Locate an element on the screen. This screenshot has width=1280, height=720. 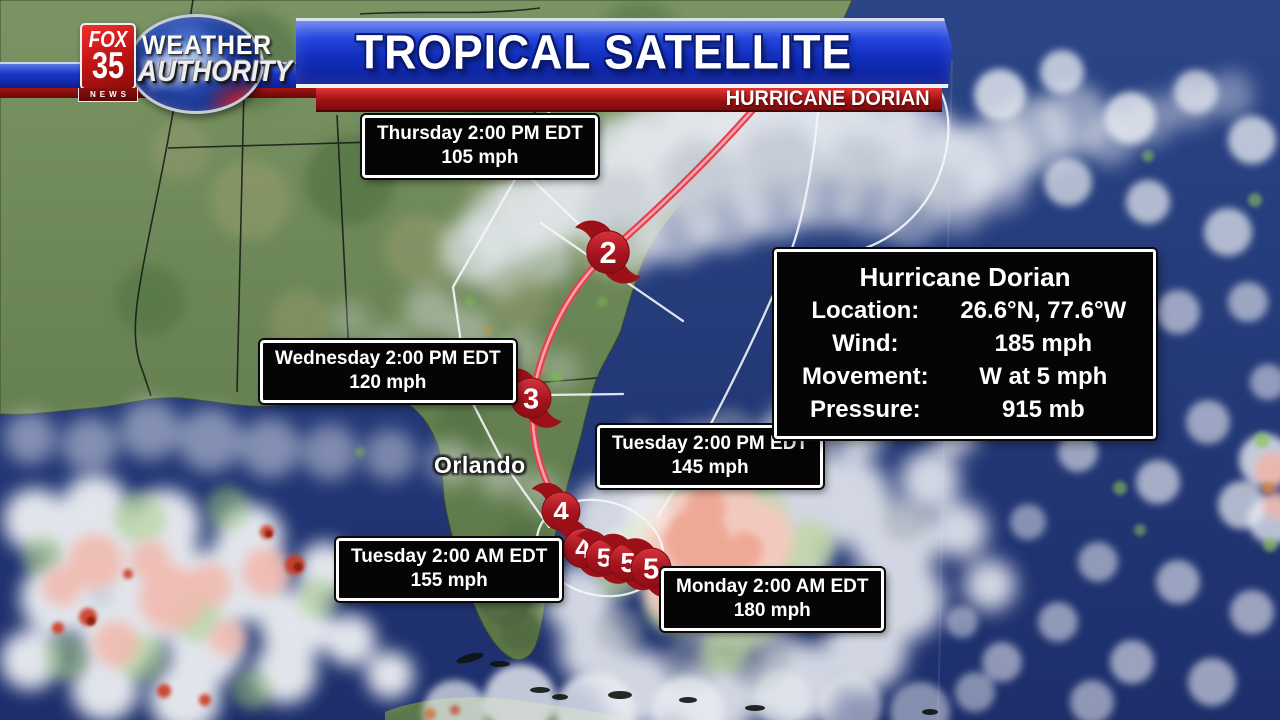
fox-logo-news-text: NEWS is located at coordinates (110, 94).